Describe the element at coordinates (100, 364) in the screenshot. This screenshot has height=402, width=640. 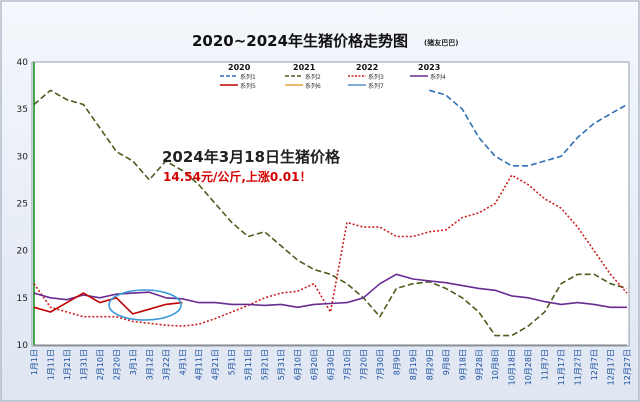
I see `x-tick-label: 2月10日` at that location.